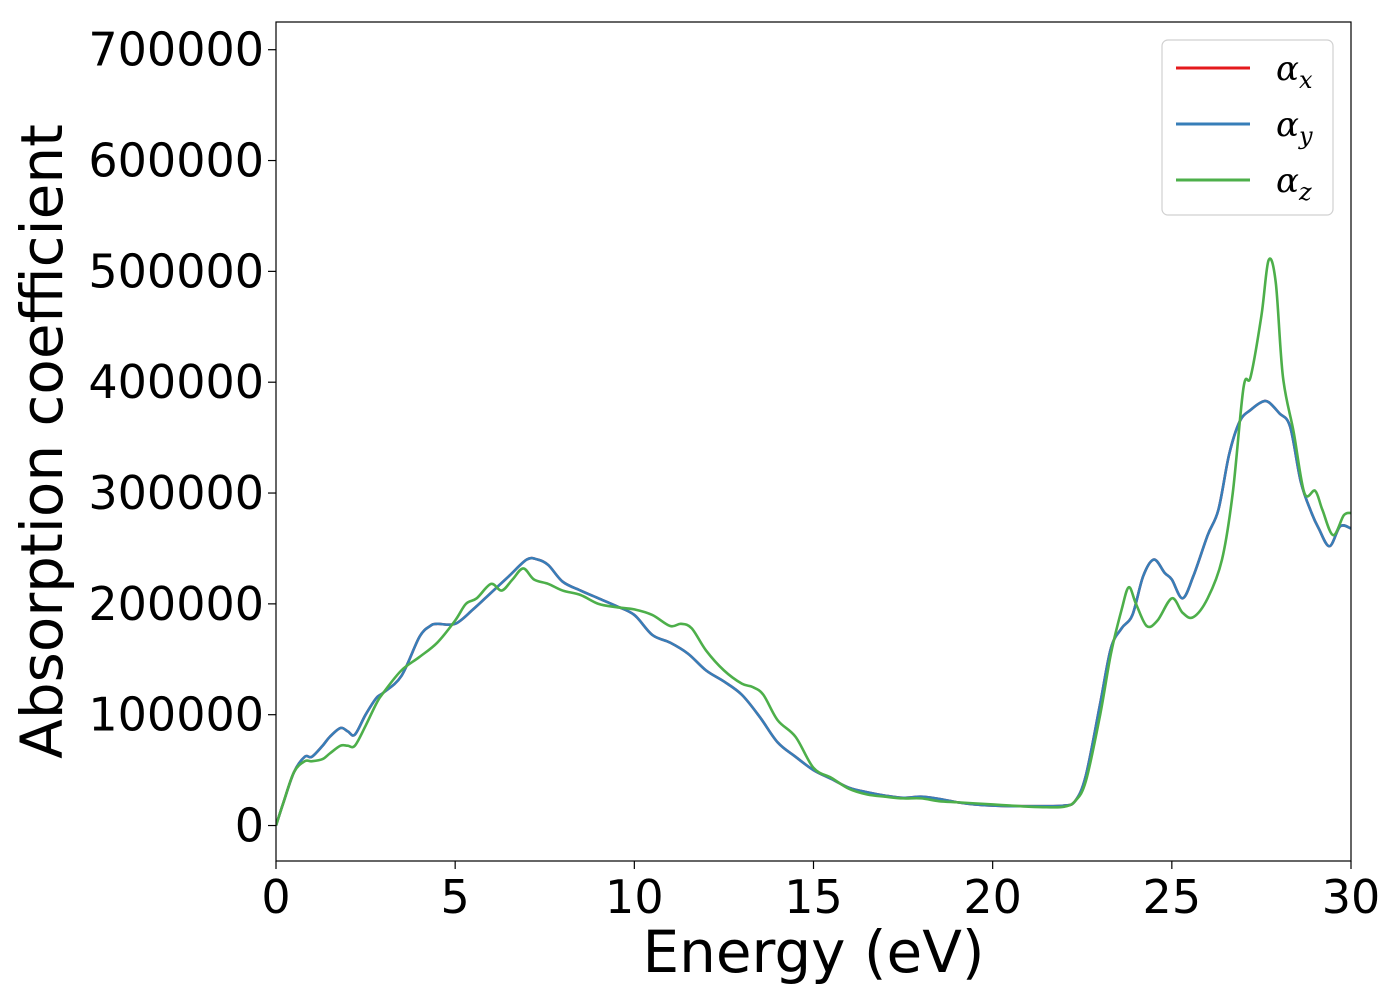  What do you see at coordinates (176, 493) in the screenshot?
I see `y-tick-label: 300000` at bounding box center [176, 493].